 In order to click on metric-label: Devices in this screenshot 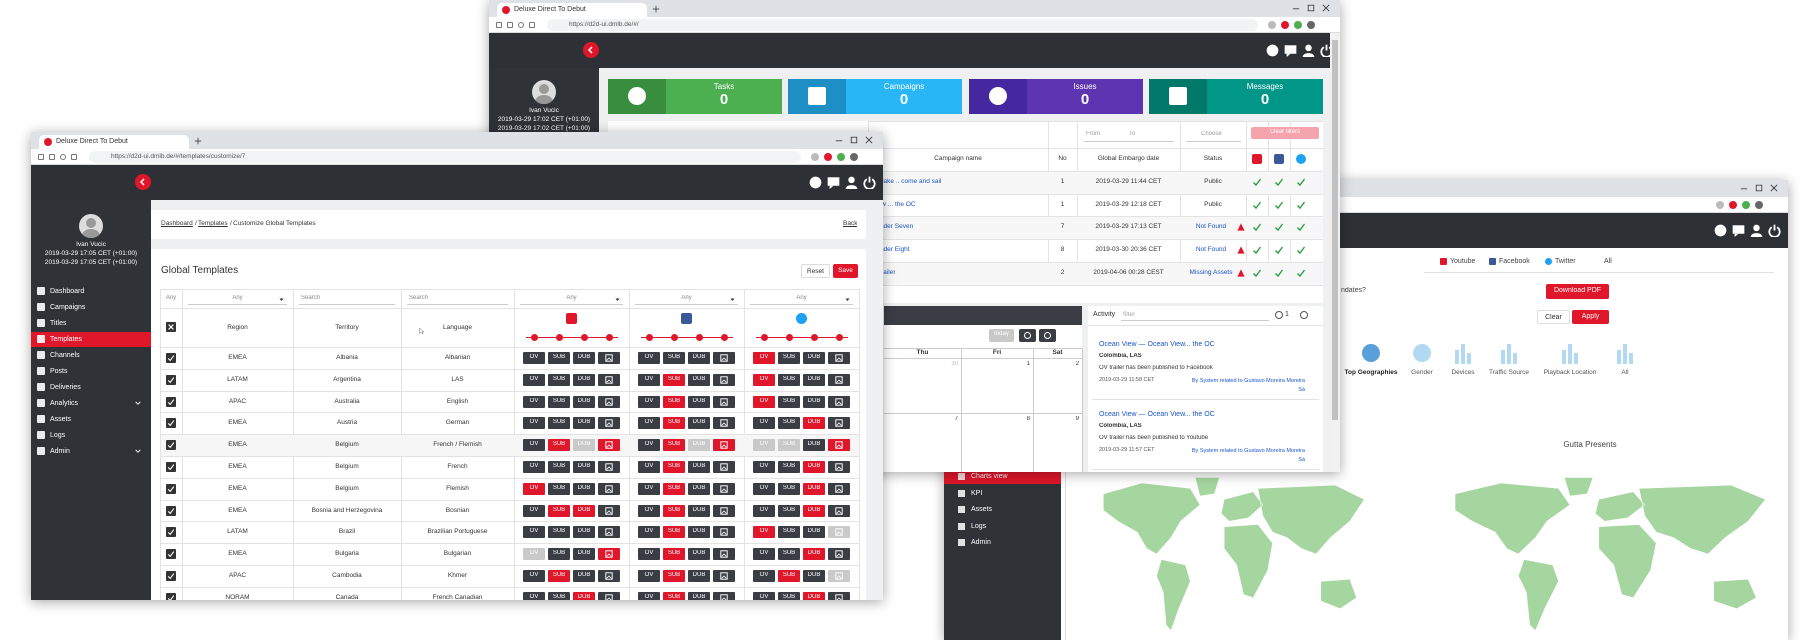, I will do `click(1463, 372)`.